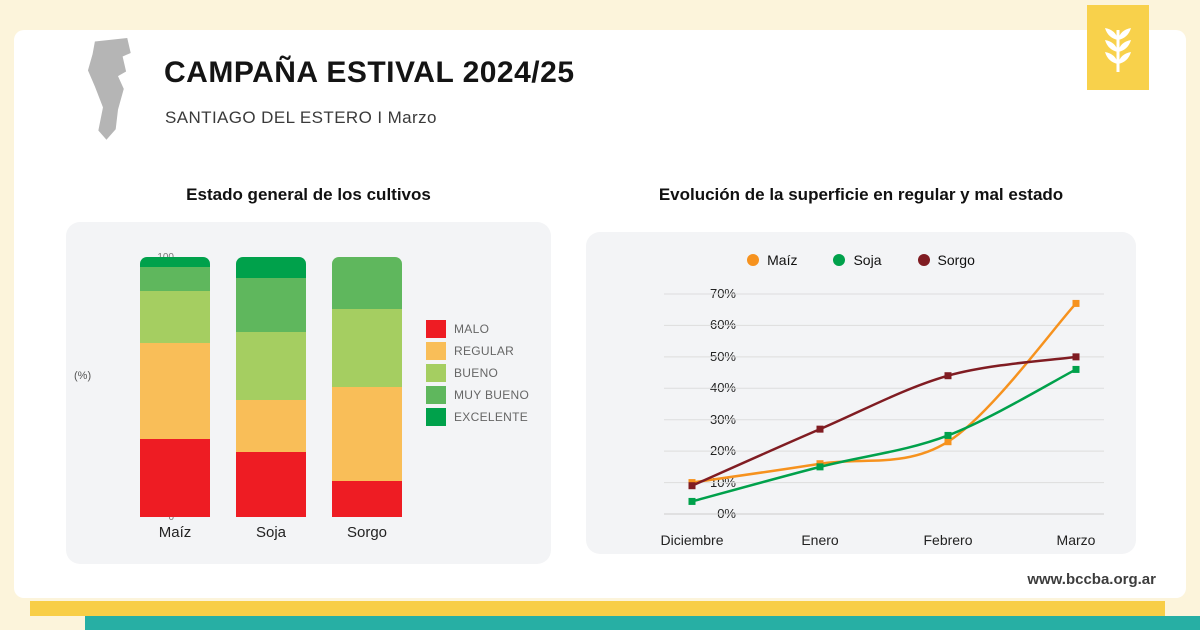  Describe the element at coordinates (642, 623) in the screenshot. I see `teal-strip` at that location.